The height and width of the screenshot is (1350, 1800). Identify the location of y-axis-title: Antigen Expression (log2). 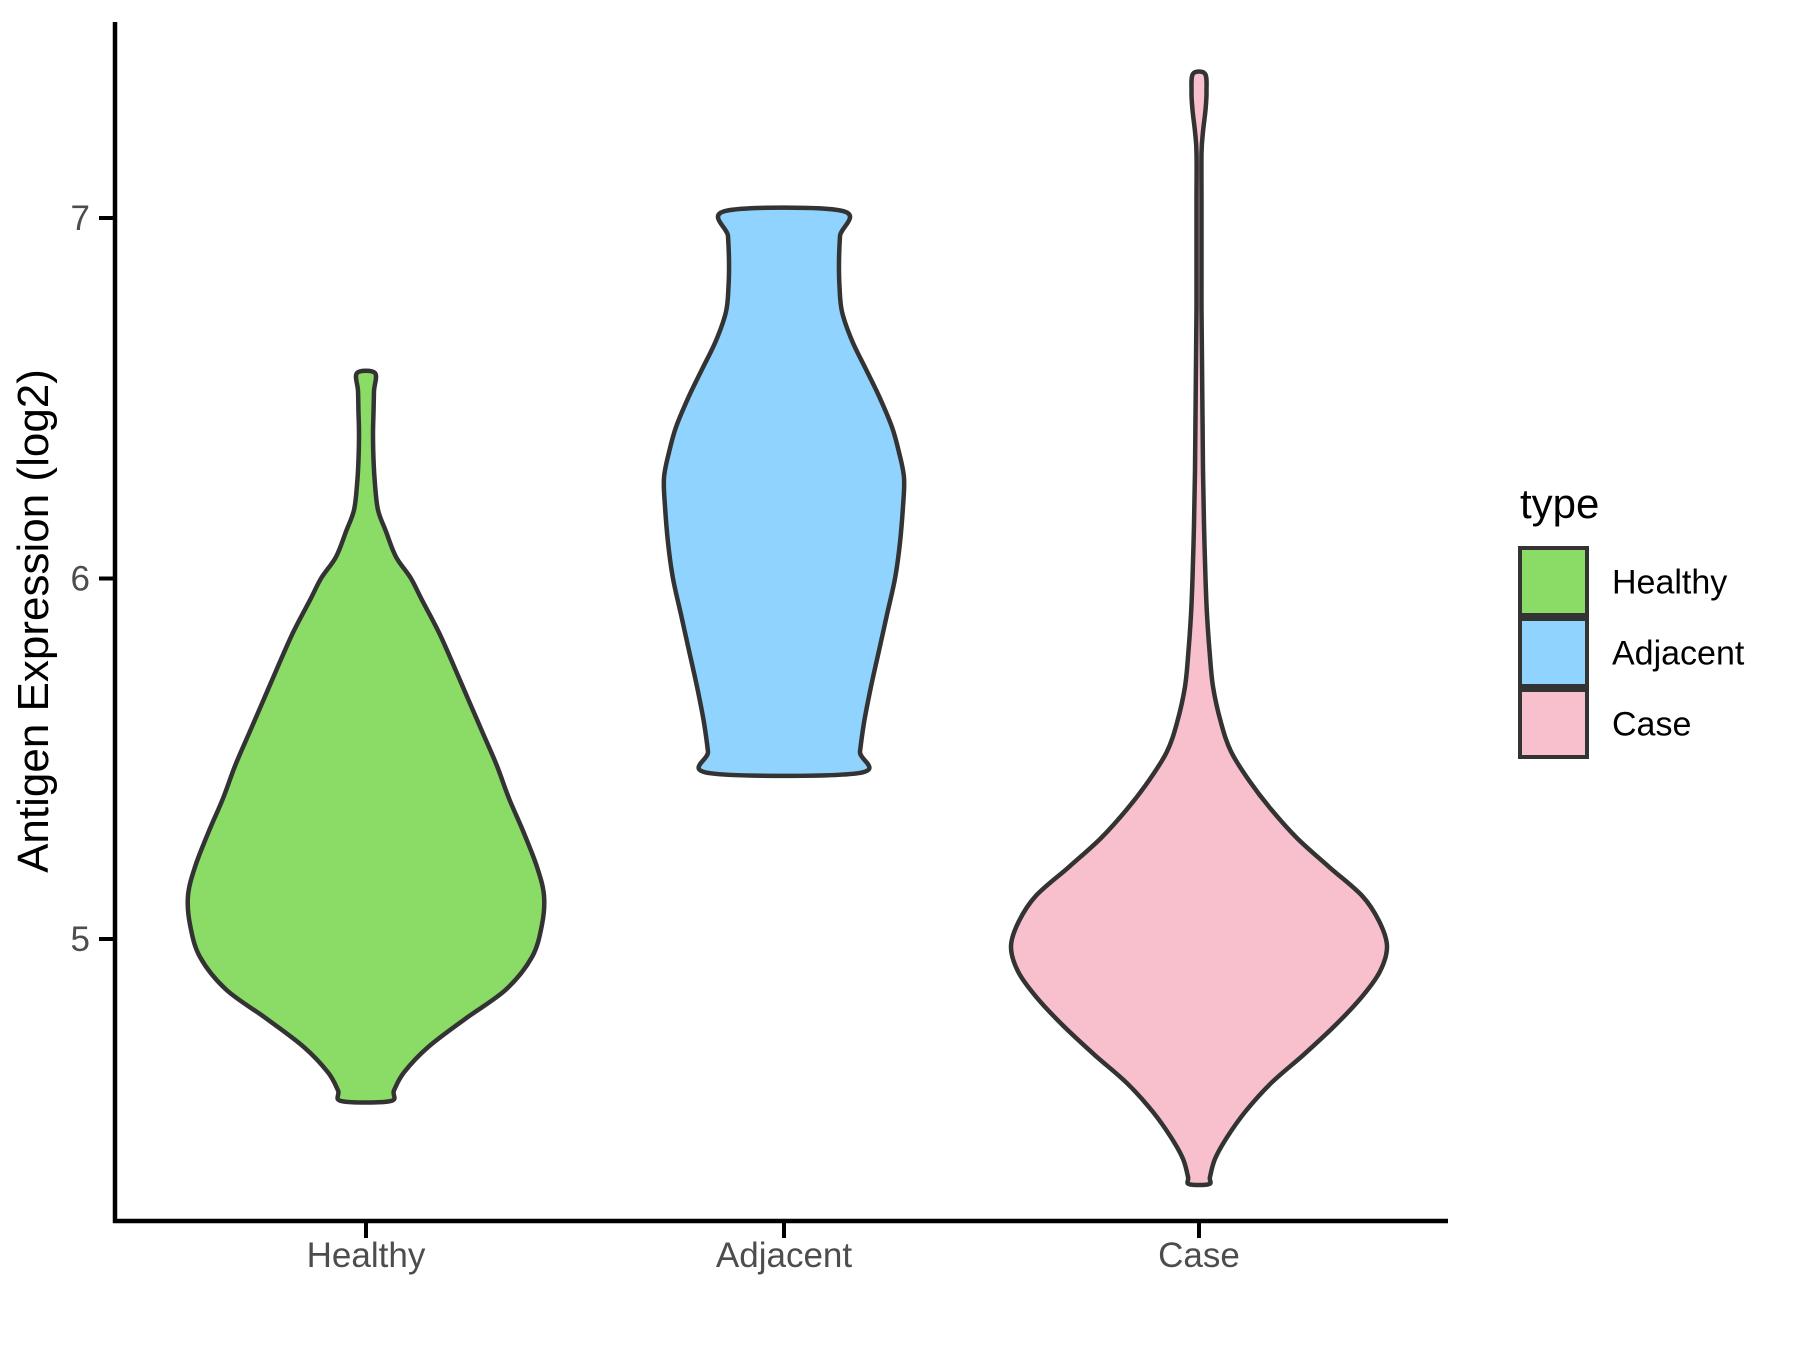
(33, 621).